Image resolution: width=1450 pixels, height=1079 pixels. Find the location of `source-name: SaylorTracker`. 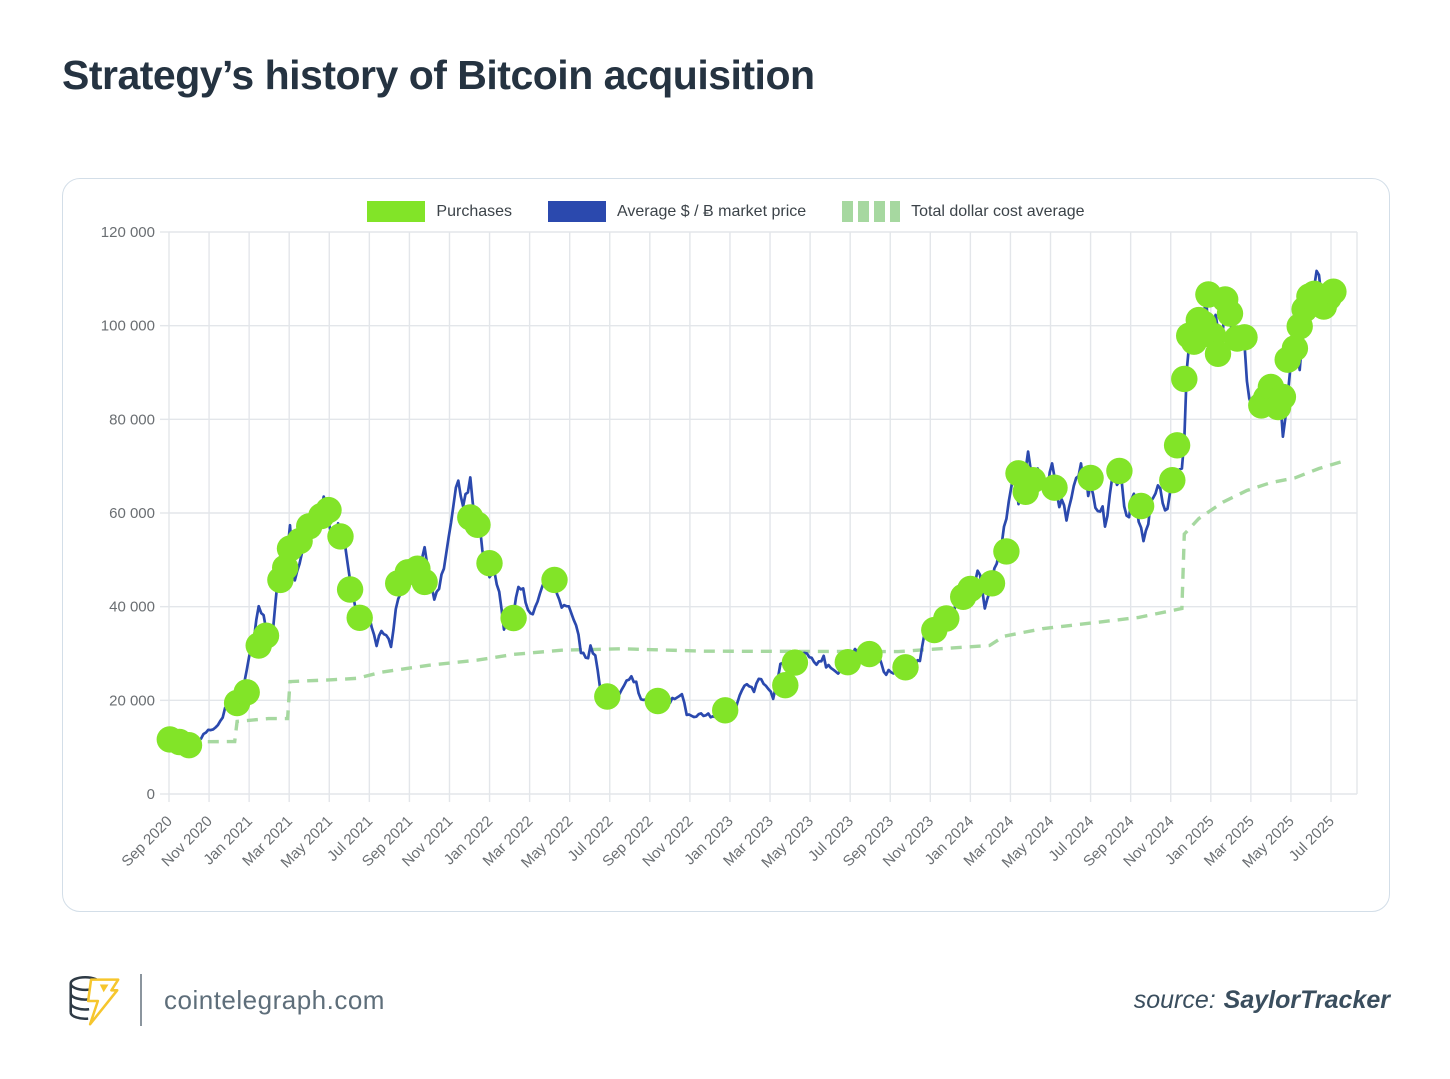

source-name: SaylorTracker is located at coordinates (1306, 999).